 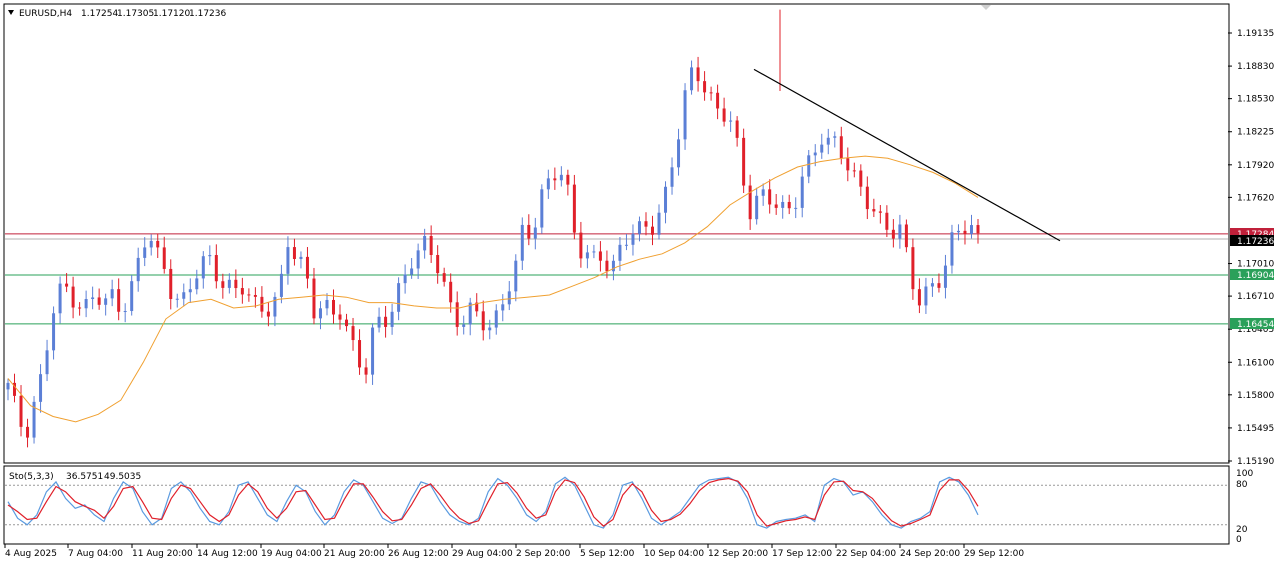 What do you see at coordinates (31, 477) in the screenshot?
I see `oscillator-name: Sto(5,3,3)` at bounding box center [31, 477].